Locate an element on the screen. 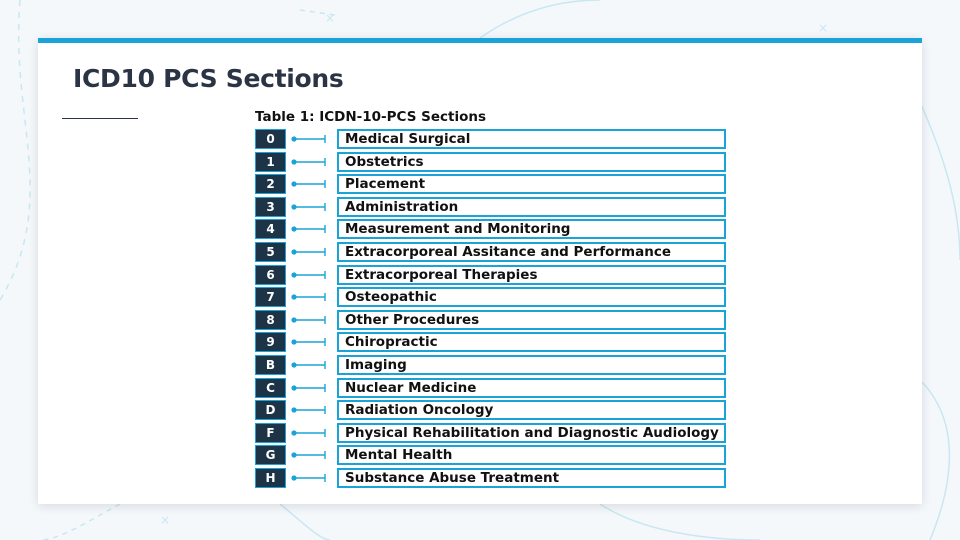 This screenshot has height=540, width=960. table-row: 9 Chiropractic is located at coordinates (490, 342).